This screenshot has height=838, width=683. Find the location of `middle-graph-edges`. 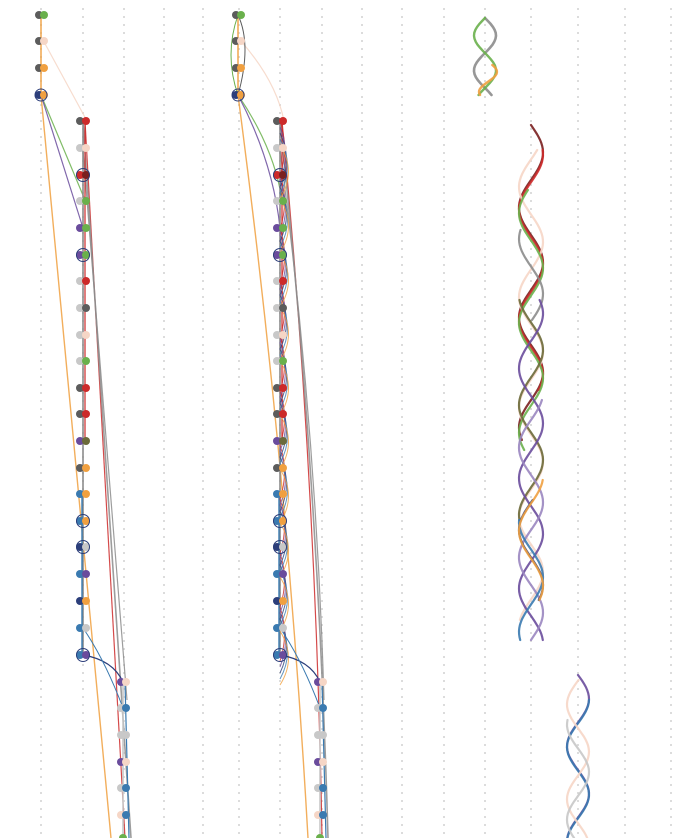

middle-graph-edges is located at coordinates (279, 426).